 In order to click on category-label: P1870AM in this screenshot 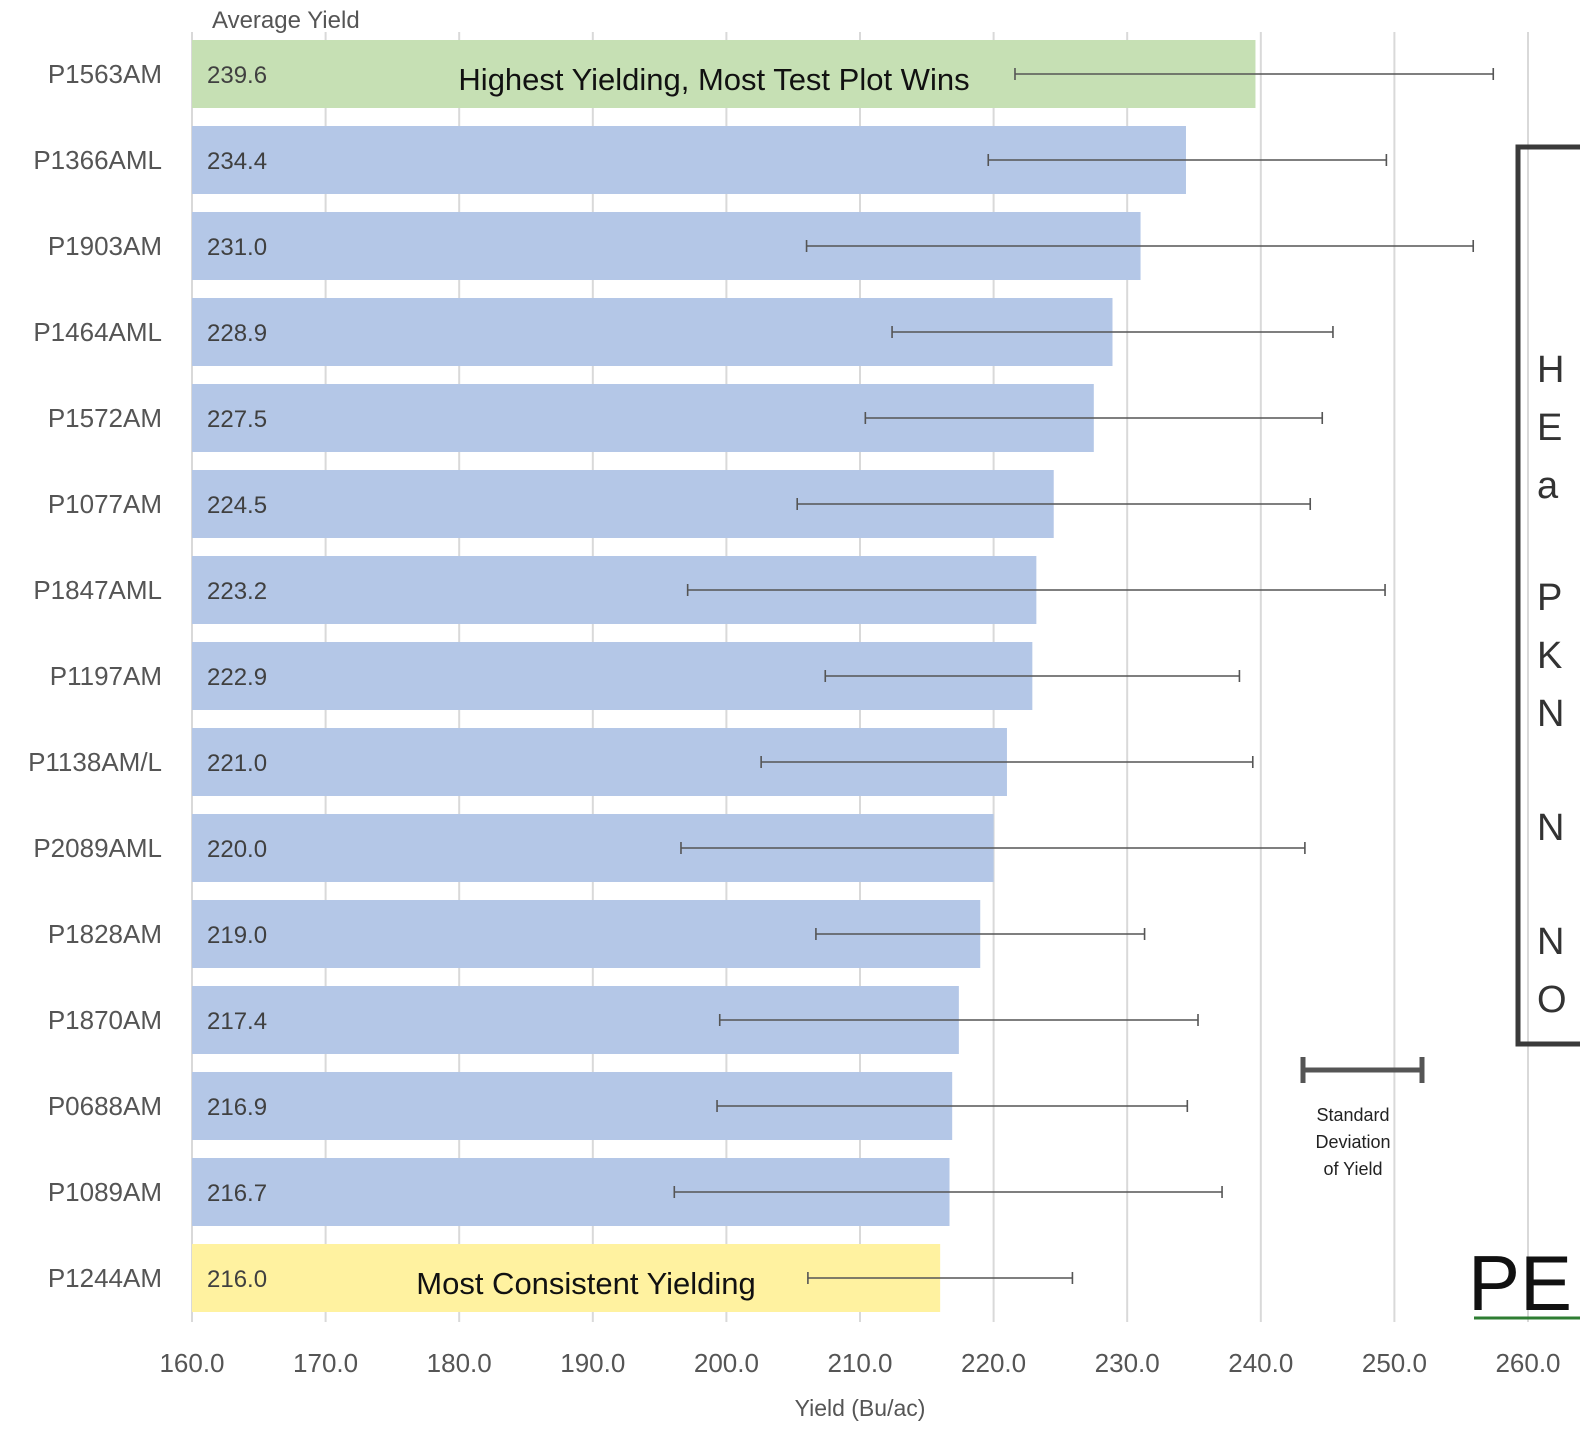, I will do `click(105, 1020)`.